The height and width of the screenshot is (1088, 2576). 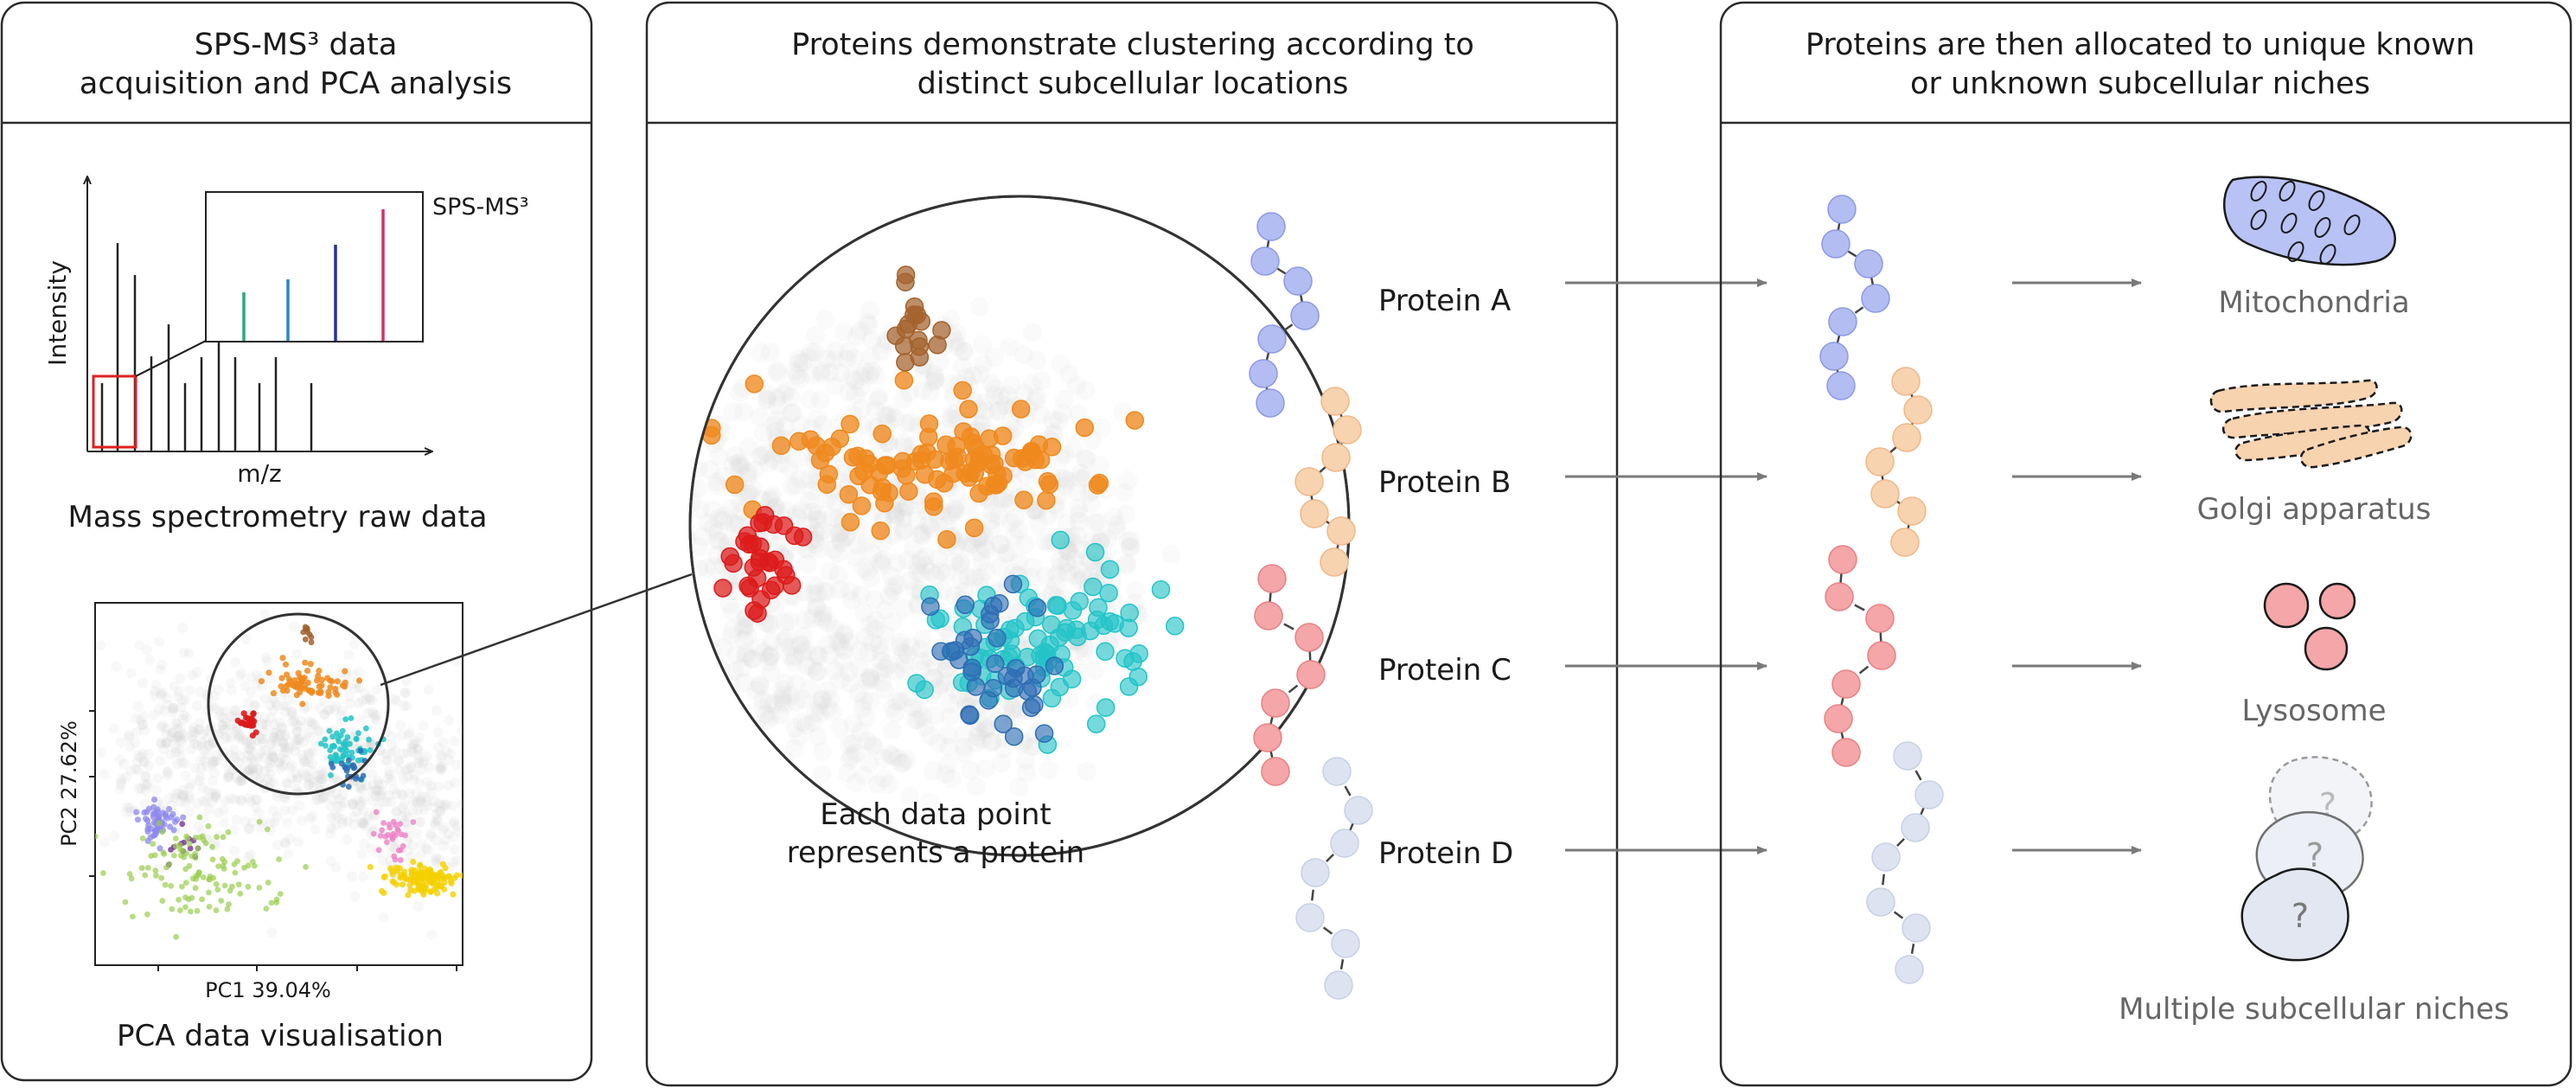 What do you see at coordinates (2313, 302) in the screenshot?
I see `niche-label-mitochondria: Mitochondria` at bounding box center [2313, 302].